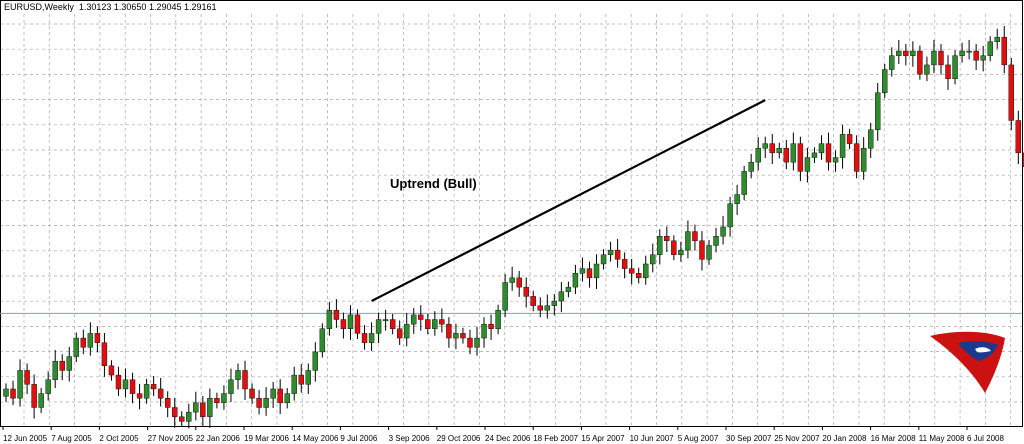  I want to click on x-tick-label: 6 Jul 2008, so click(985, 438).